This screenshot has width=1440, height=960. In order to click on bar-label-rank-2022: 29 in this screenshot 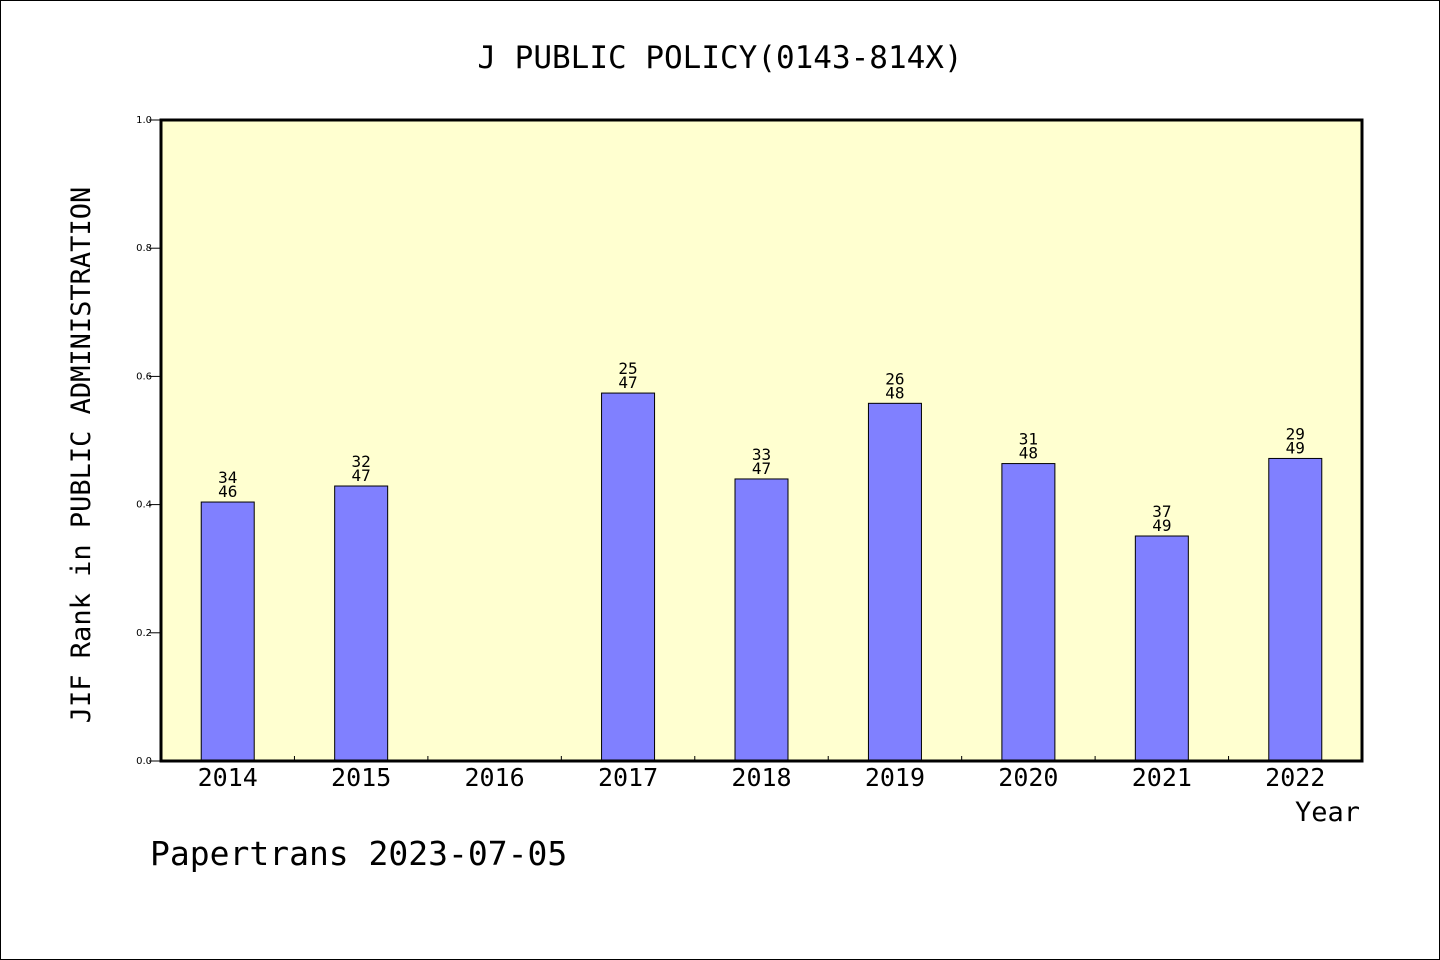, I will do `click(1295, 433)`.